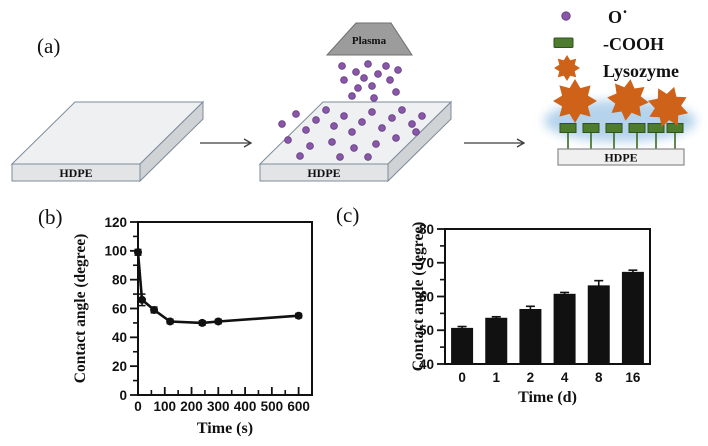 The image size is (708, 446). Describe the element at coordinates (191, 406) in the screenshot. I see `x-tick-label: 200` at that location.